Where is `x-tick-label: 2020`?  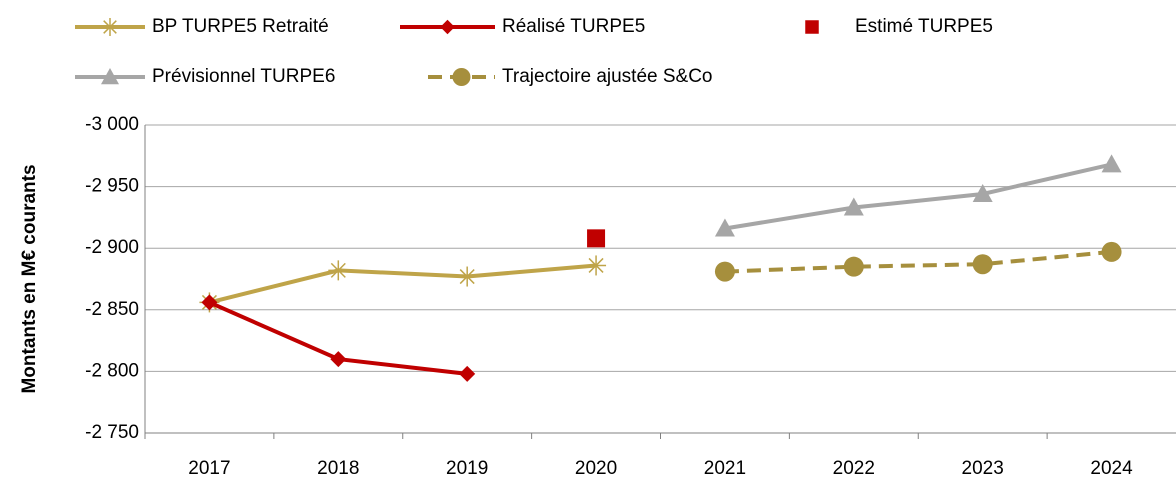 x-tick-label: 2020 is located at coordinates (596, 468).